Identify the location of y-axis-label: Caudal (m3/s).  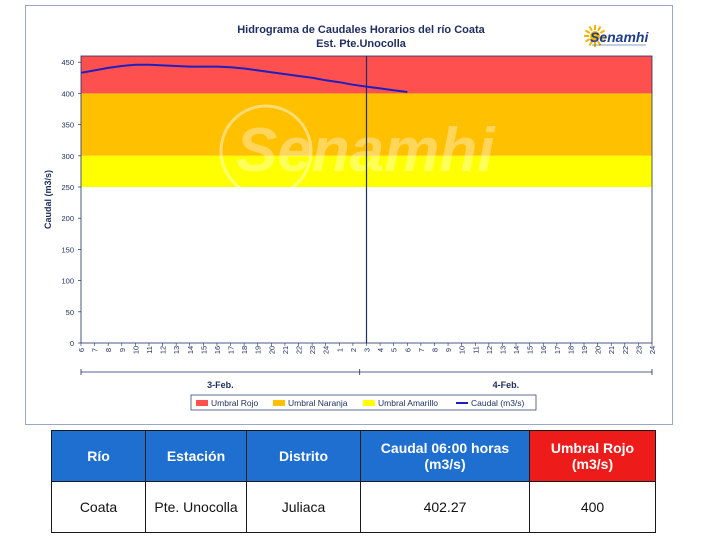
(48, 199).